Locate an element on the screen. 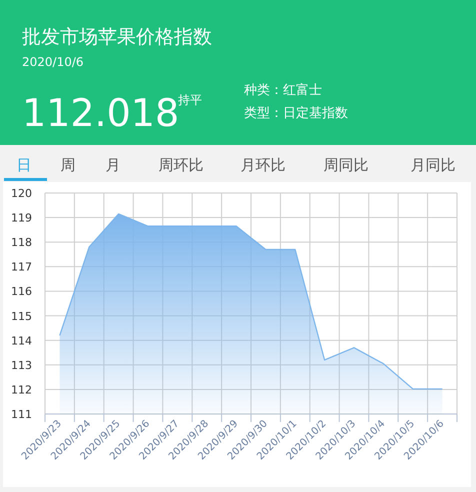 This screenshot has width=476, height=492. y-tick-label: 119 is located at coordinates (21, 218).